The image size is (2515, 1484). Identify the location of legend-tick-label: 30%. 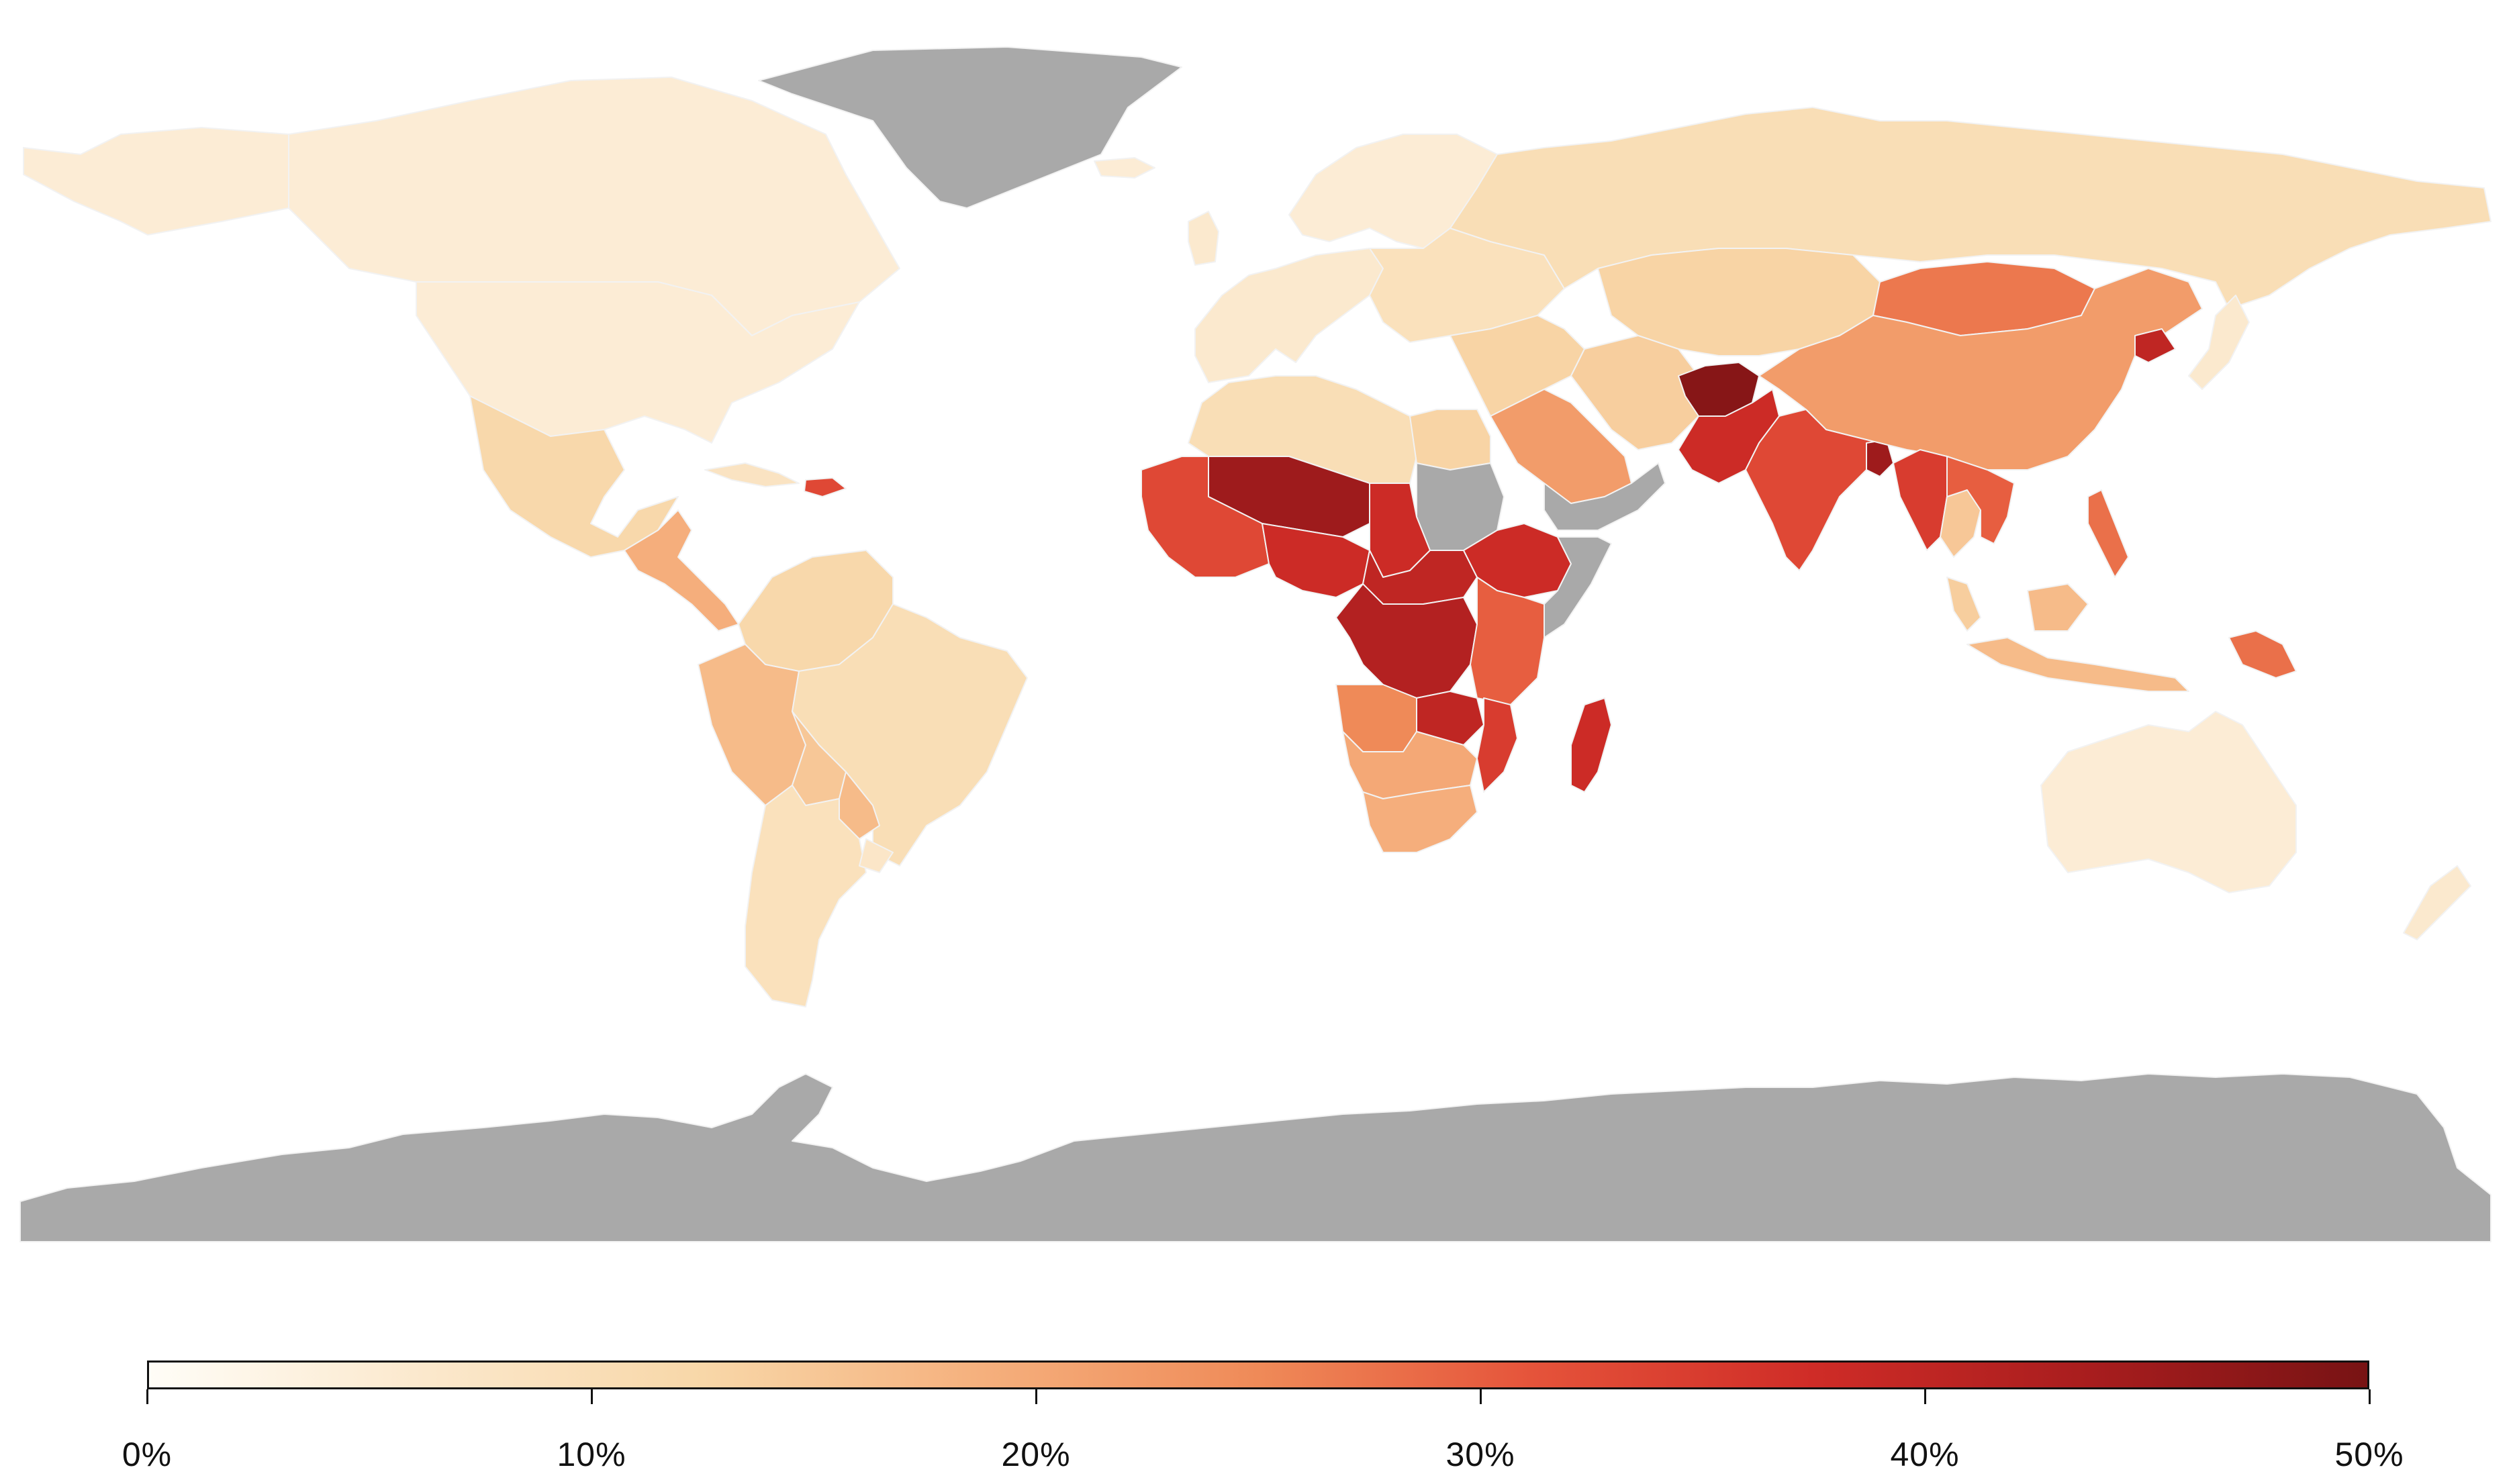
(1480, 1455).